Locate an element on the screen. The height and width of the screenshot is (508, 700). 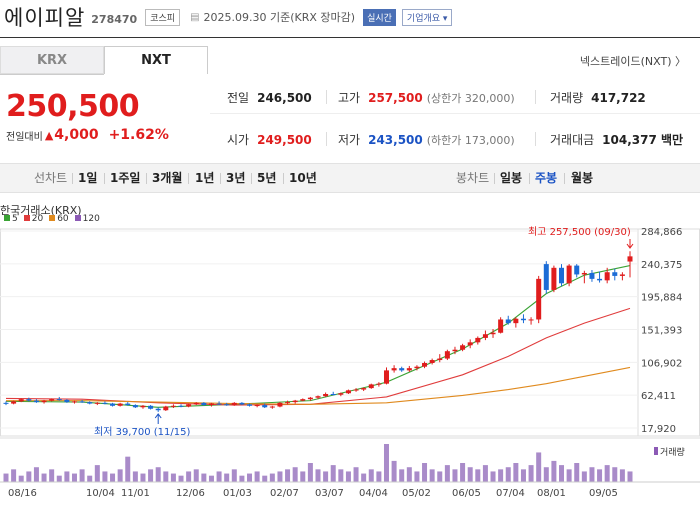
low-annotation: 최저 39,700 (11/15) is located at coordinates (142, 432).